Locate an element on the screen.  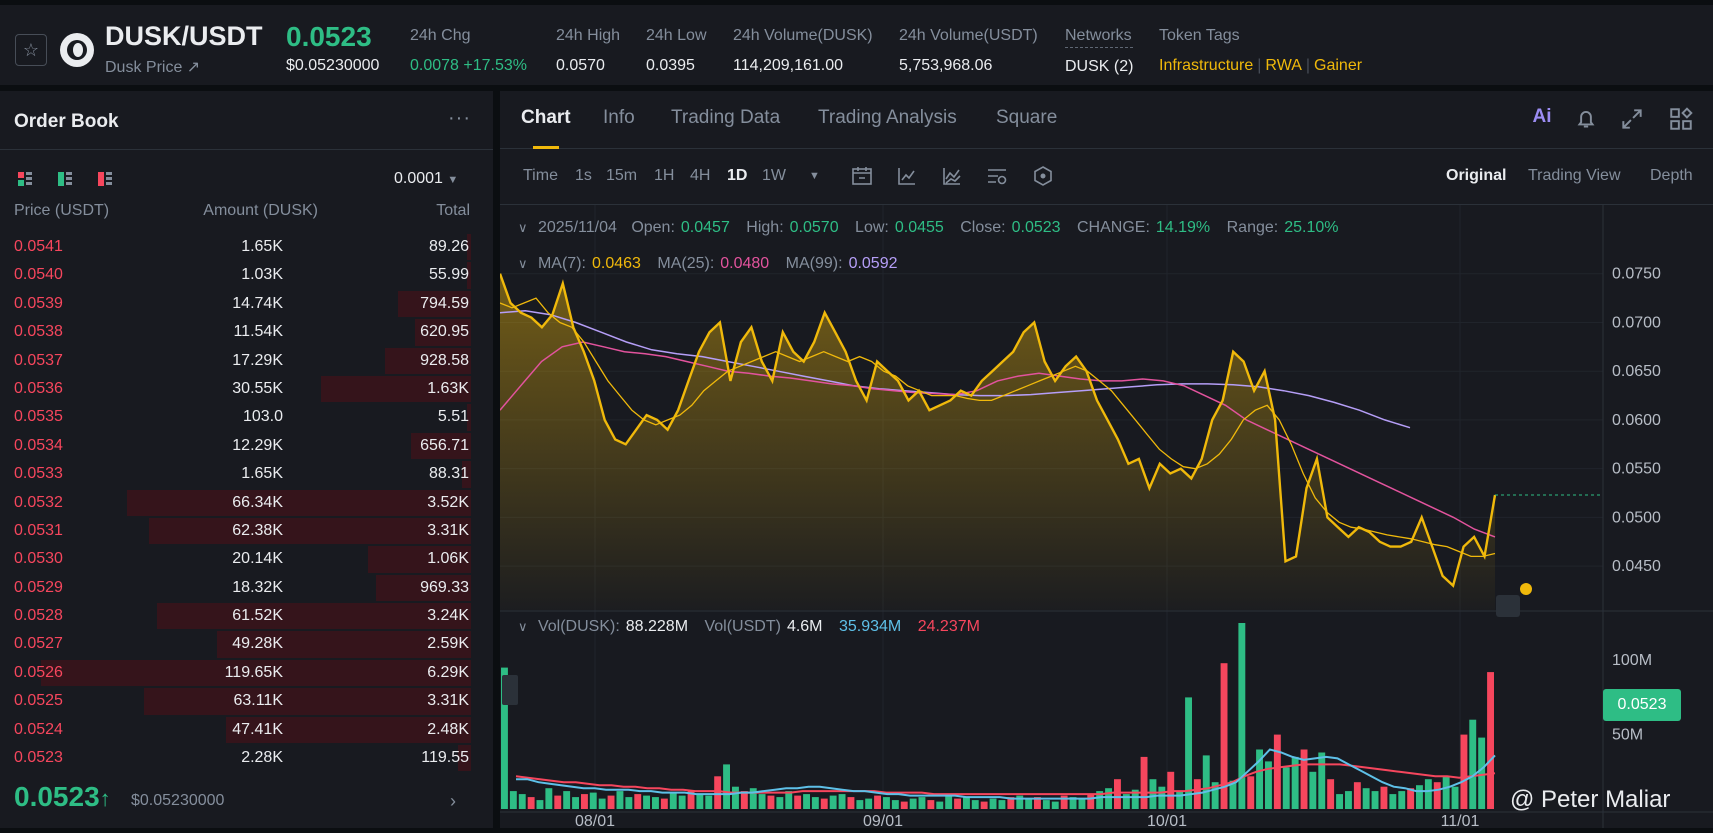
ask-row: 0.0526 119.65K 6.29K is located at coordinates (246, 673).